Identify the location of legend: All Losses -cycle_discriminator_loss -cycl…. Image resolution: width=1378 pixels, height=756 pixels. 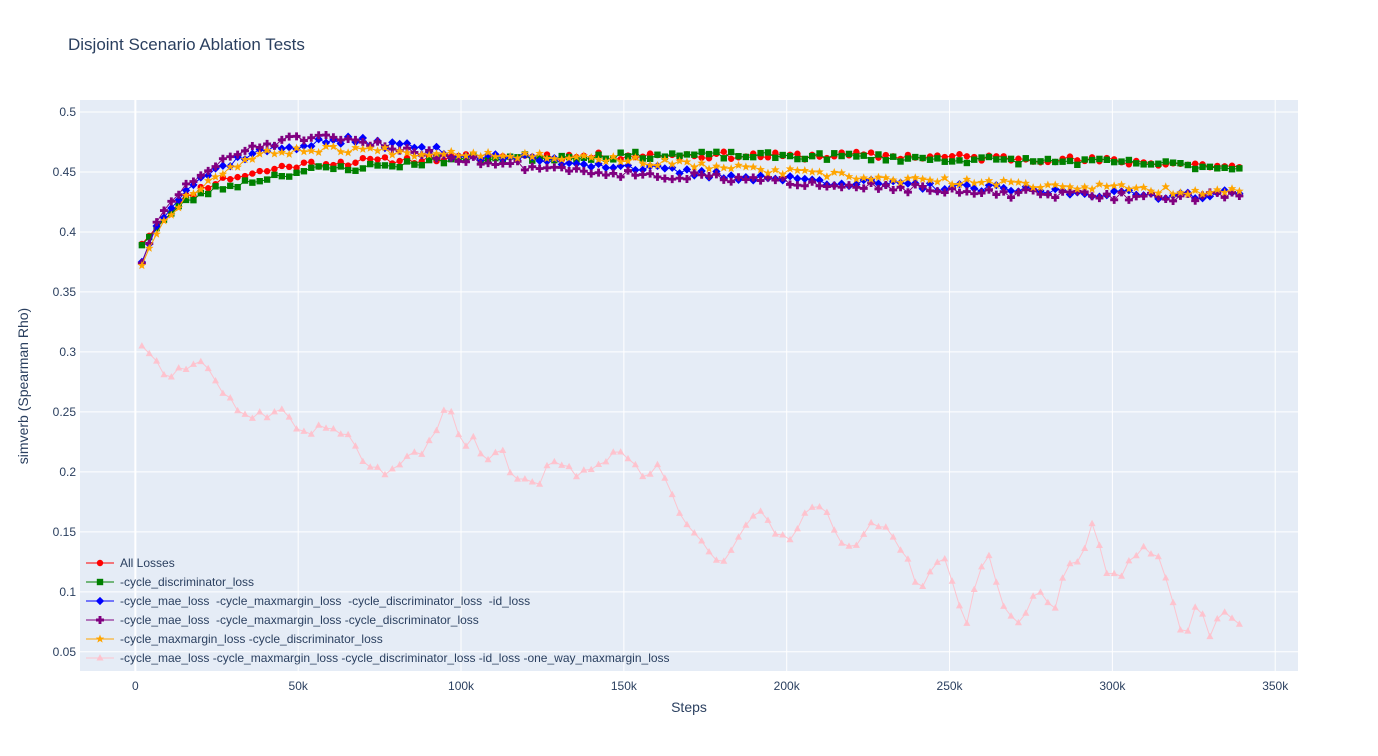
(378, 610).